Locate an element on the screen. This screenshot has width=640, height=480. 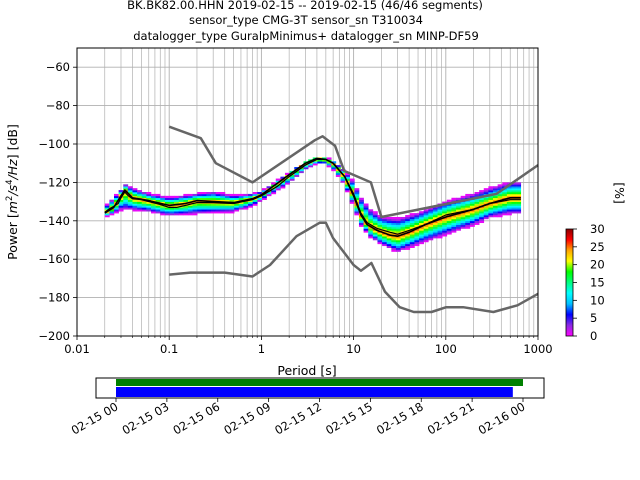
x-axis-ticks: 0.01 0.1 1 10 100 1000 is located at coordinates (308, 346).